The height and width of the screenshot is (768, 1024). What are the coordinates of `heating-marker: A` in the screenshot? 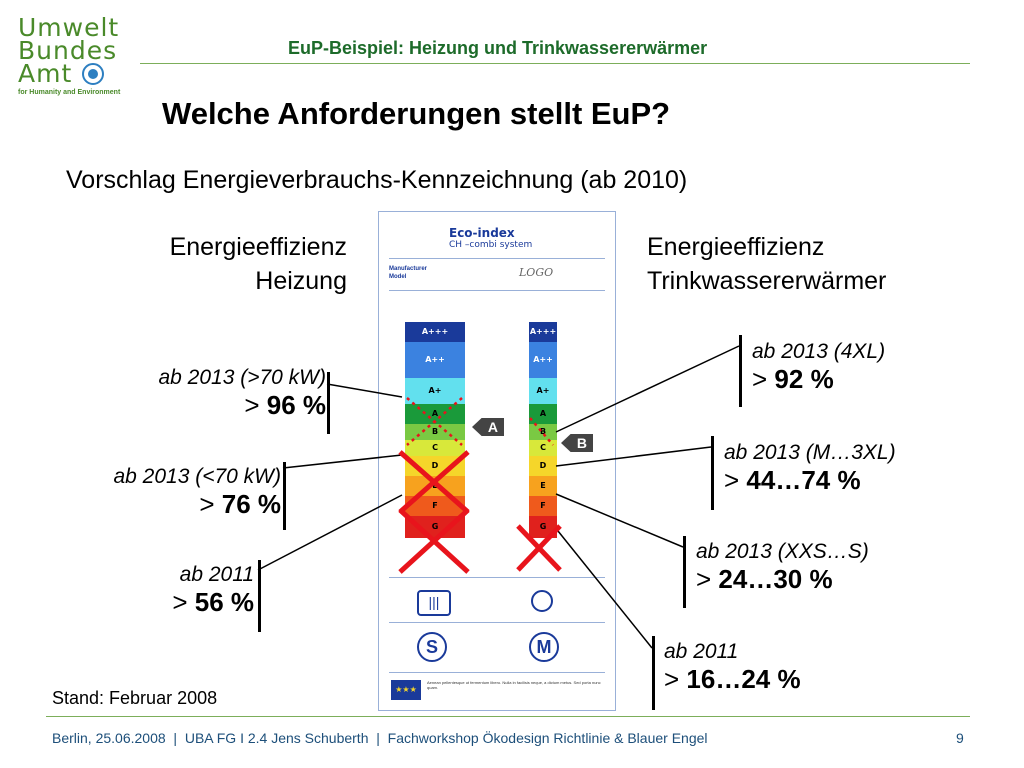 It's located at (488, 427).